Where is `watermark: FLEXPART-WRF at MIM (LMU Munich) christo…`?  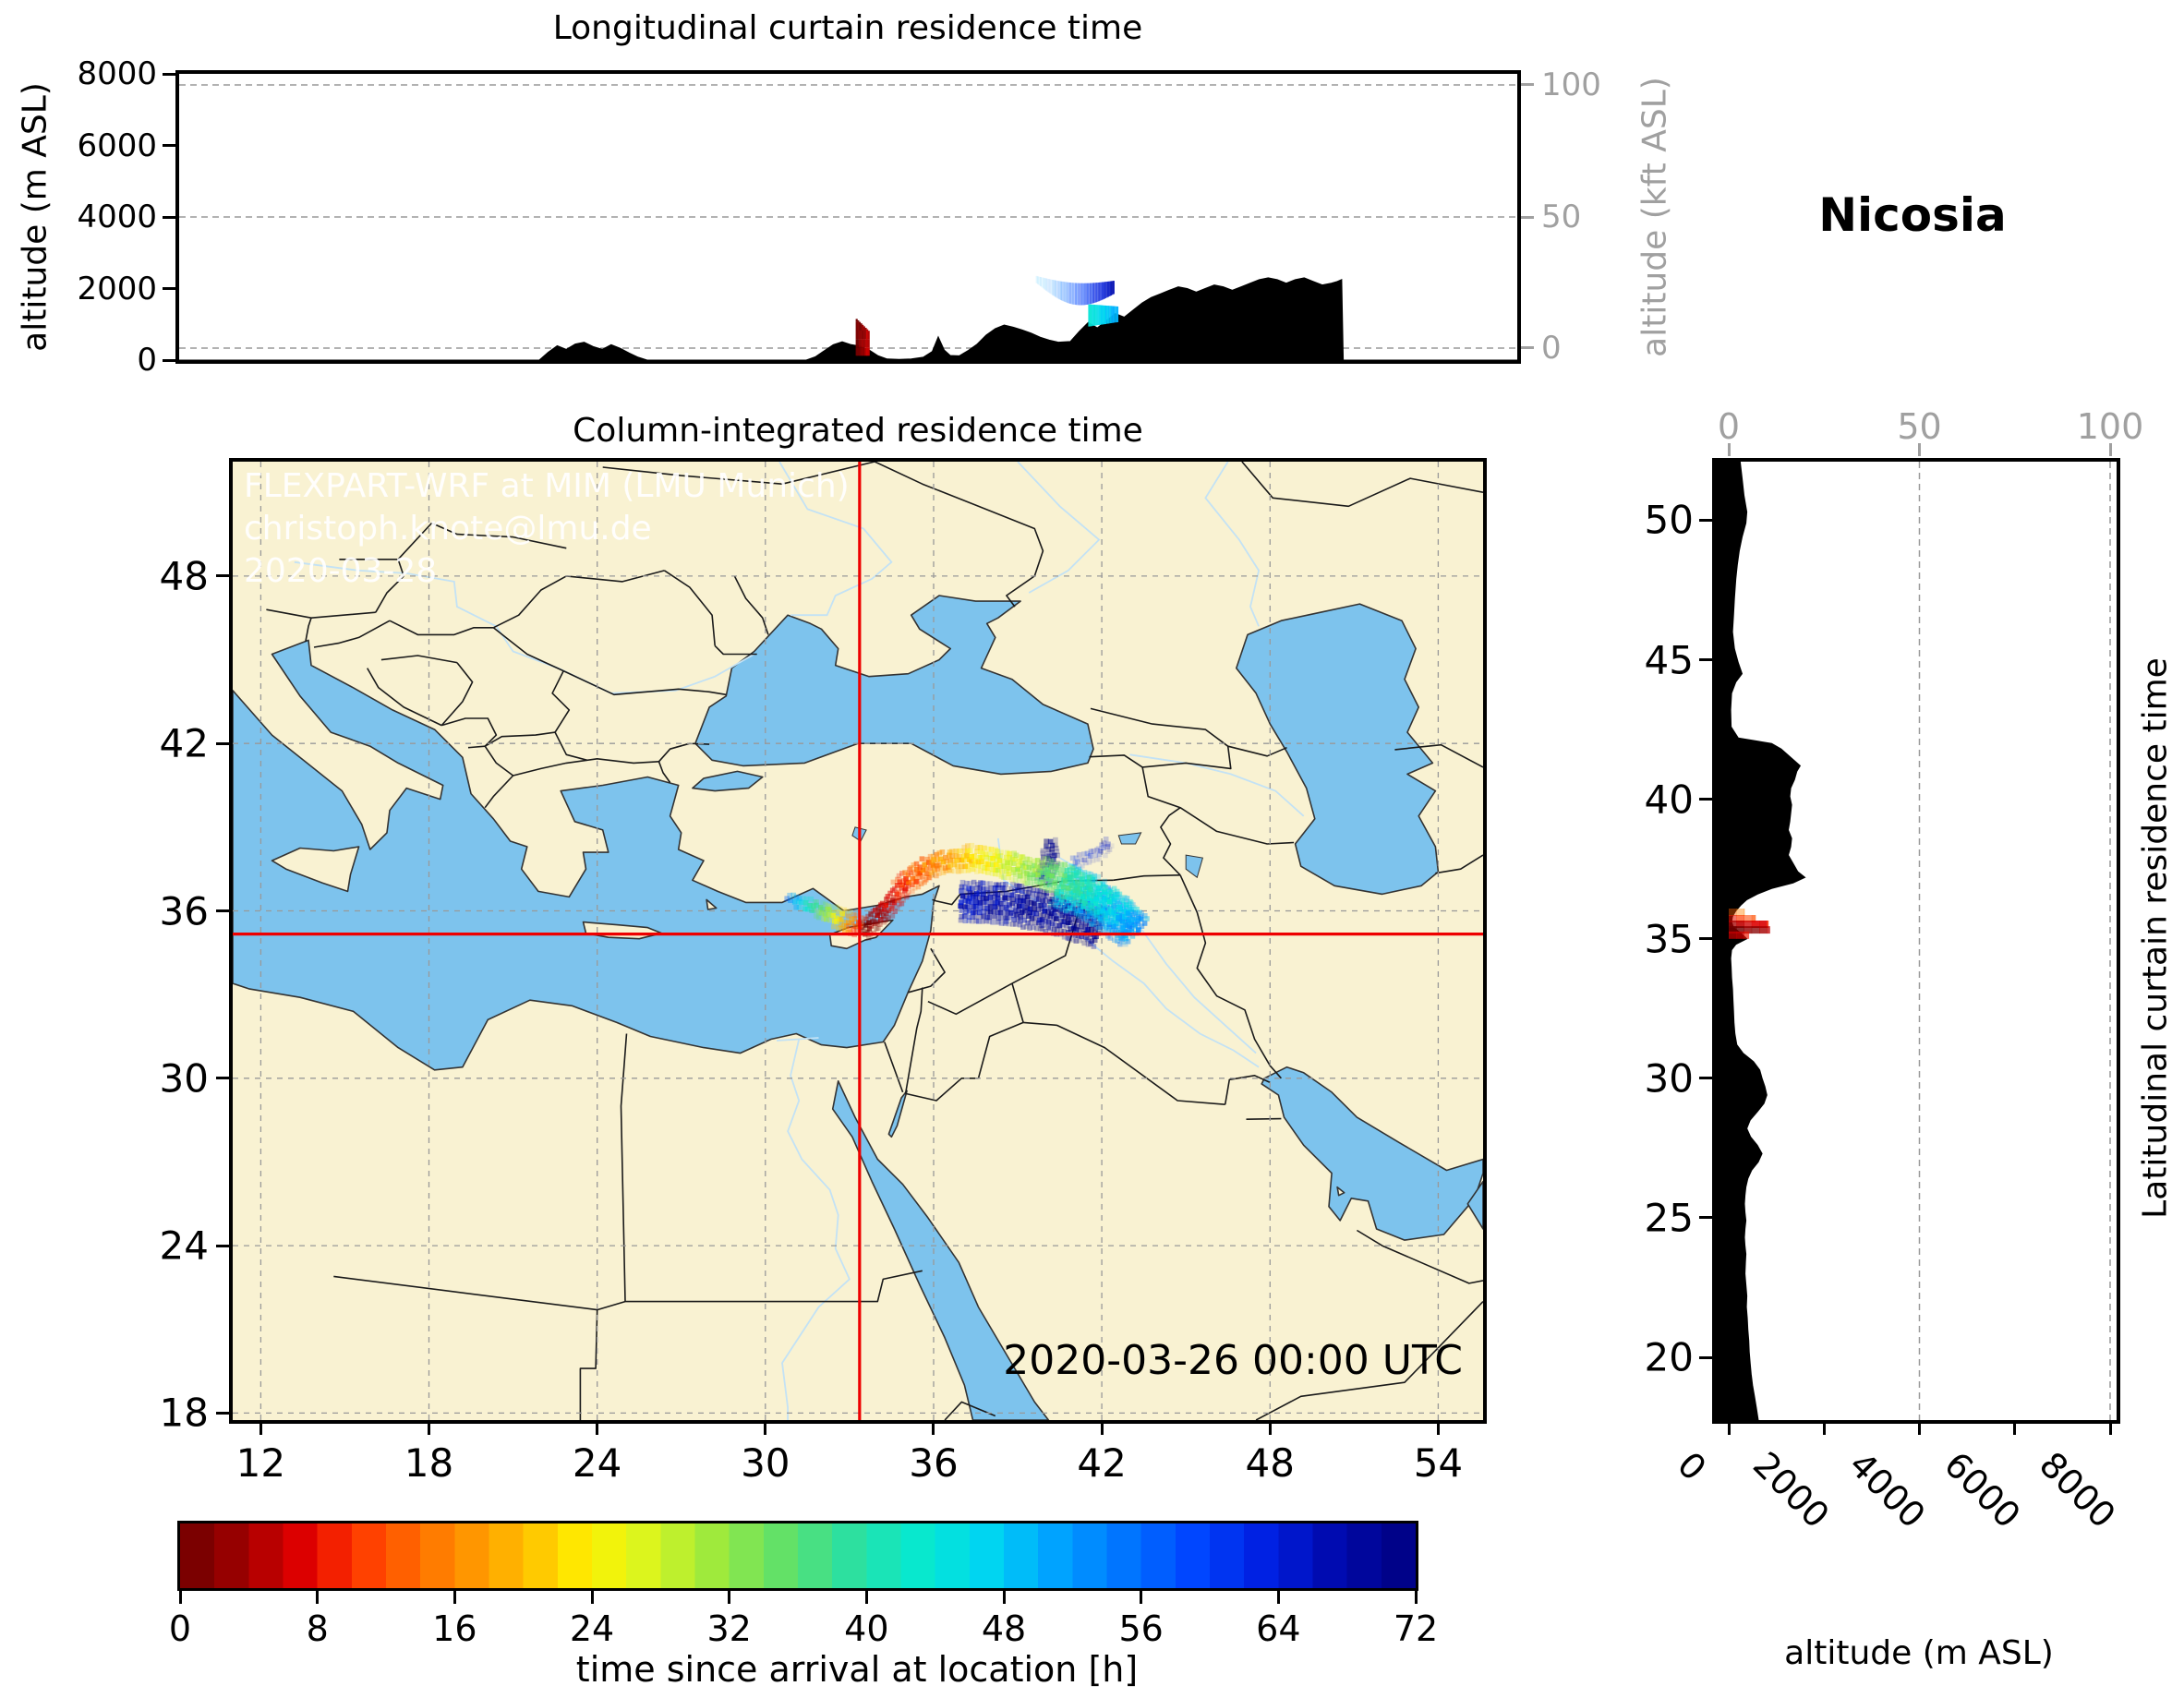
watermark: FLEXPART-WRF at MIM (LMU Munich) christo… is located at coordinates (547, 529).